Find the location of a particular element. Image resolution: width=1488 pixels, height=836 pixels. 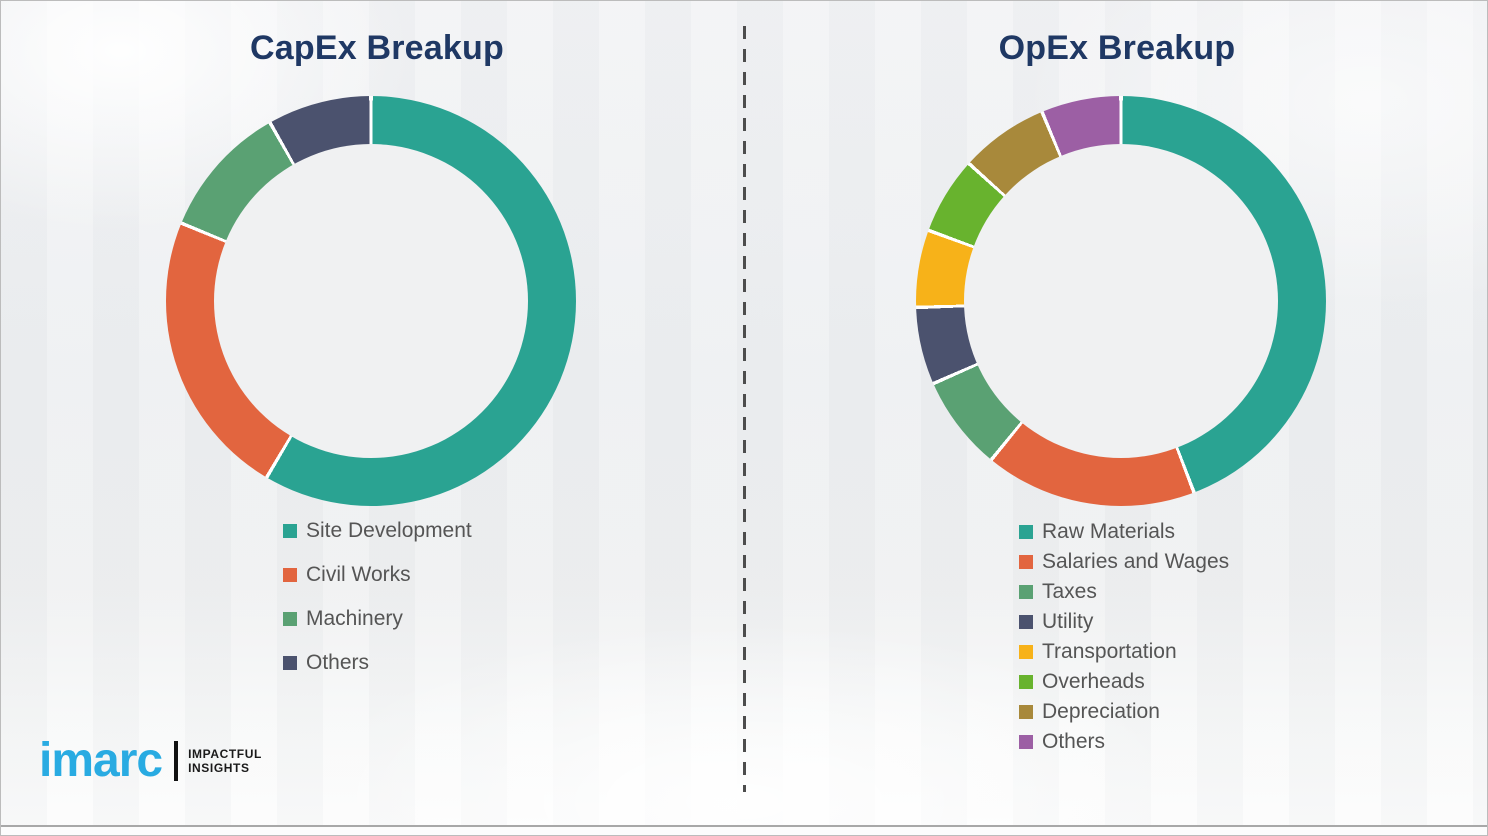

capex-donut-chart is located at coordinates (371, 301).